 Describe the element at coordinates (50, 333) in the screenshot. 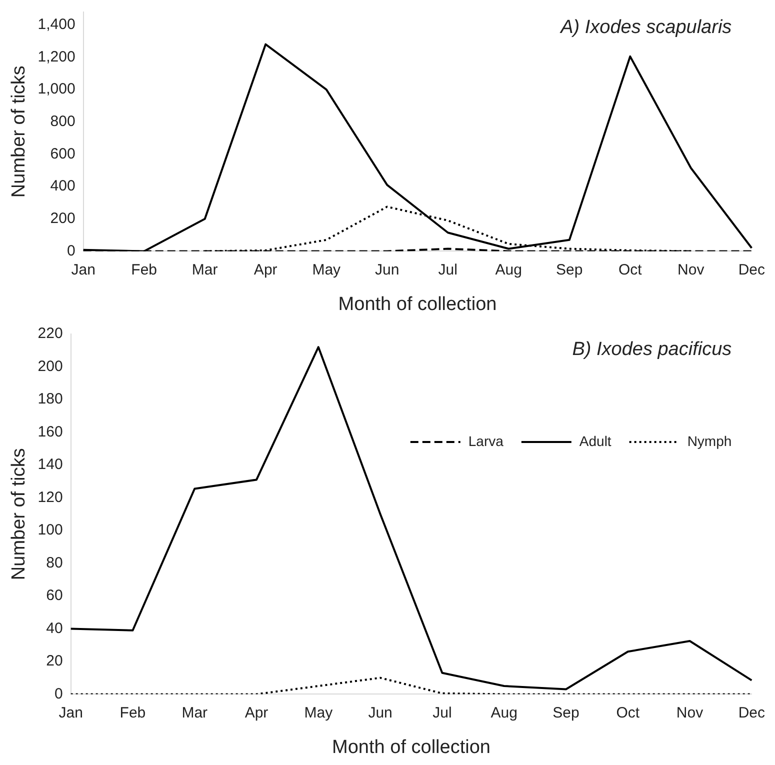

I see `y-tick-label: 220` at that location.